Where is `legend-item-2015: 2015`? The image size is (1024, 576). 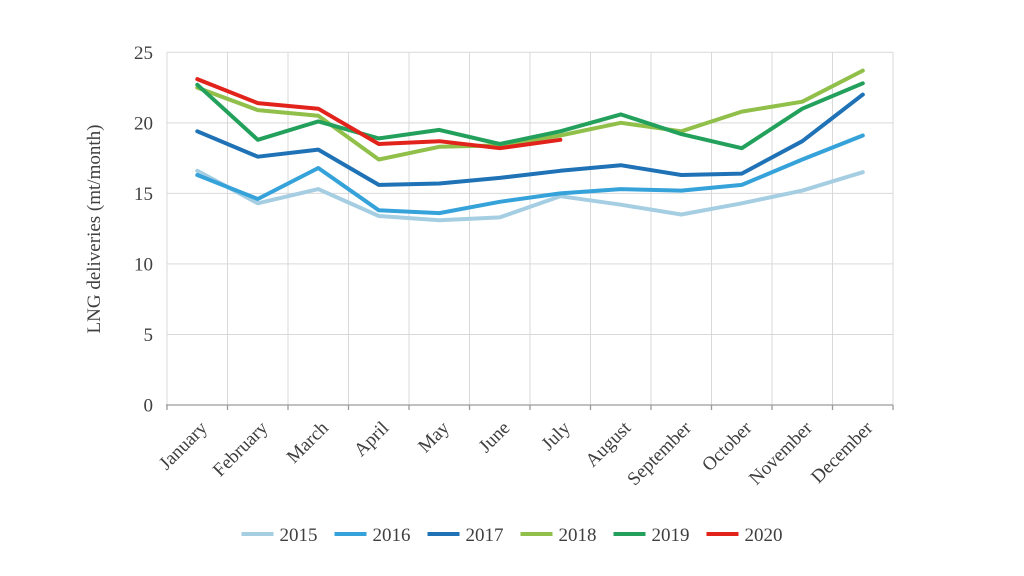 legend-item-2015: 2015 is located at coordinates (279, 535).